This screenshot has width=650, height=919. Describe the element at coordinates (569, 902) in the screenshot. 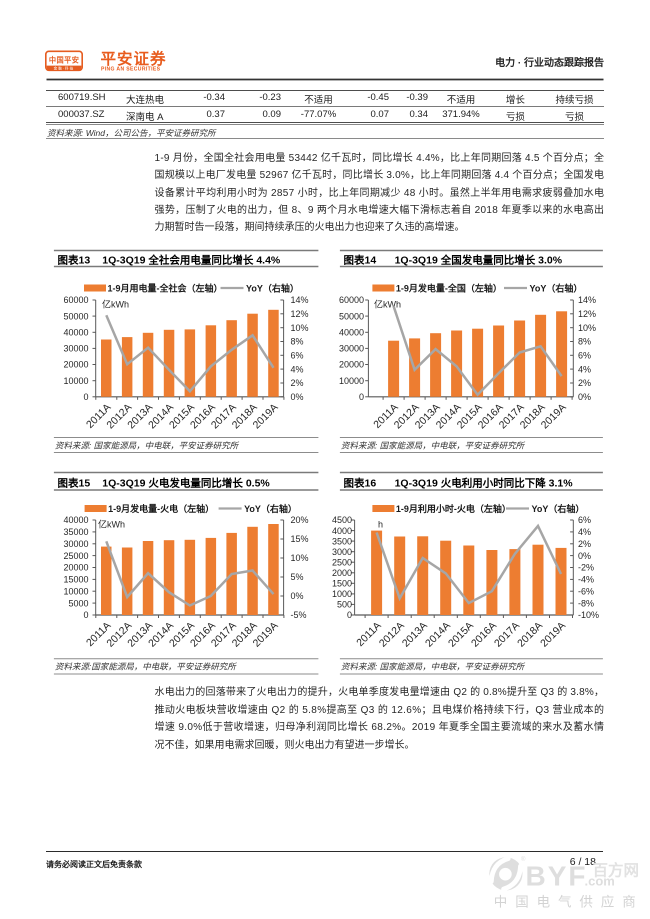

I see `svg-text: 中国电气供应商` at that location.